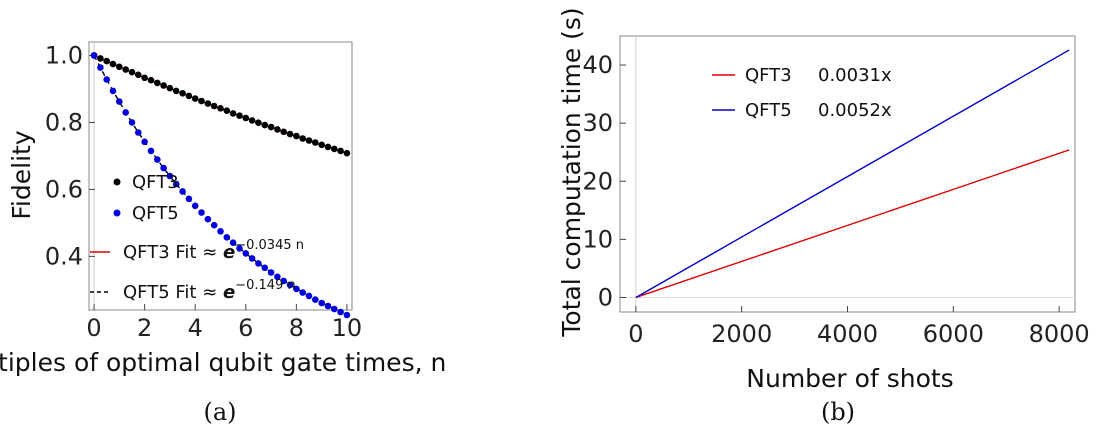 This screenshot has width=1096, height=444. I want to click on panel-b-xtick-label: 2000, so click(741, 334).